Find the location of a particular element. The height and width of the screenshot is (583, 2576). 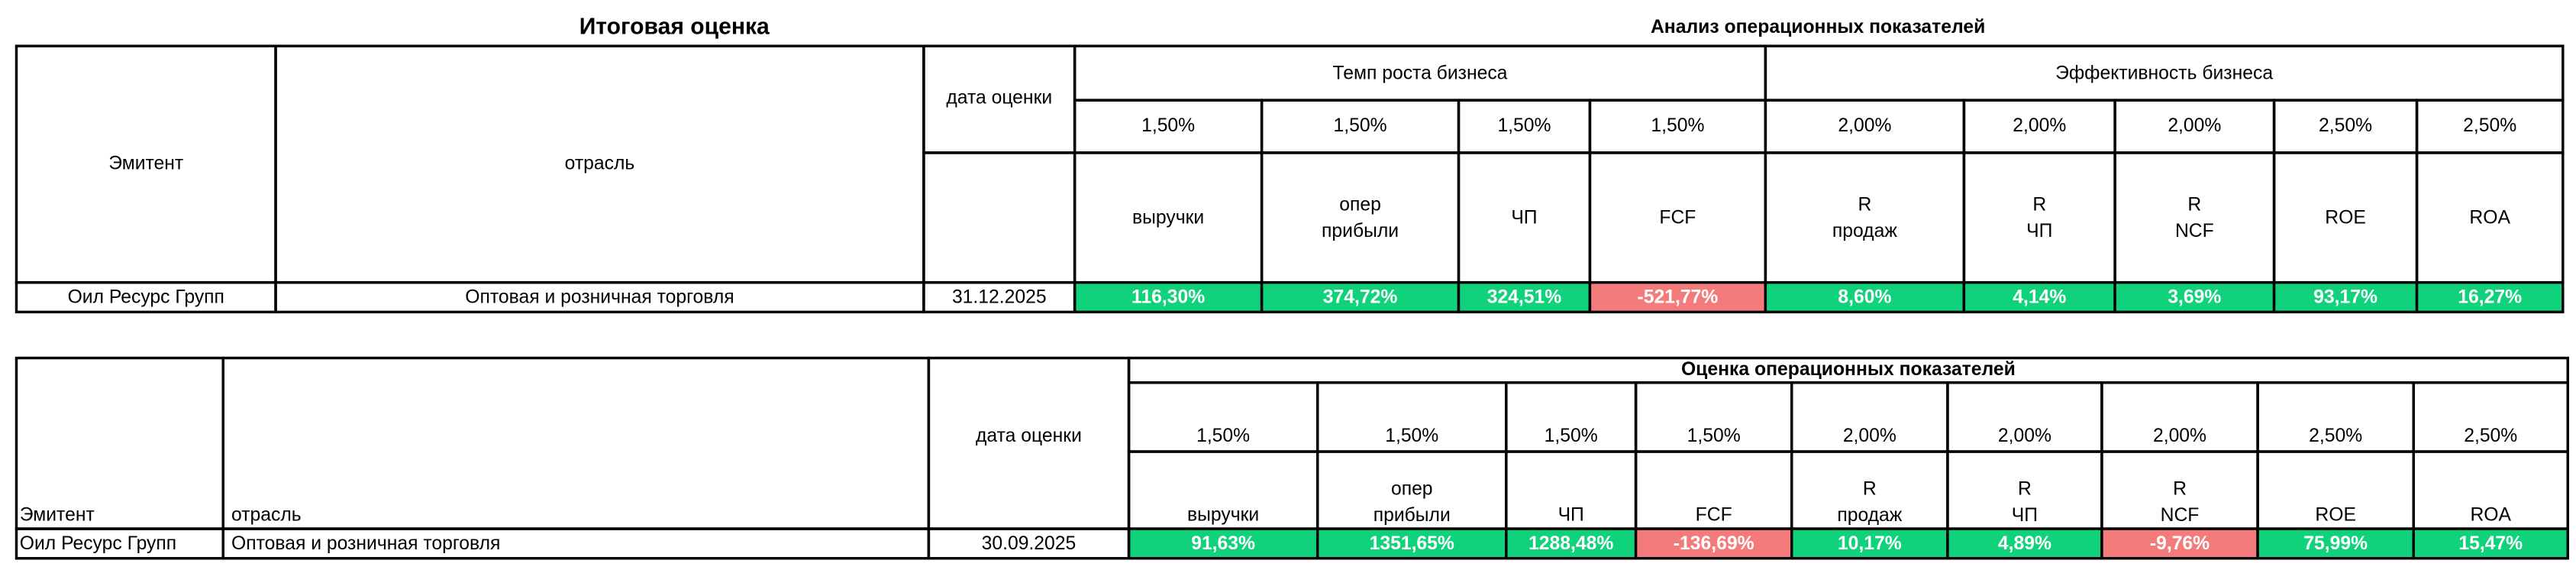

value: 93,17% is located at coordinates (2345, 297).